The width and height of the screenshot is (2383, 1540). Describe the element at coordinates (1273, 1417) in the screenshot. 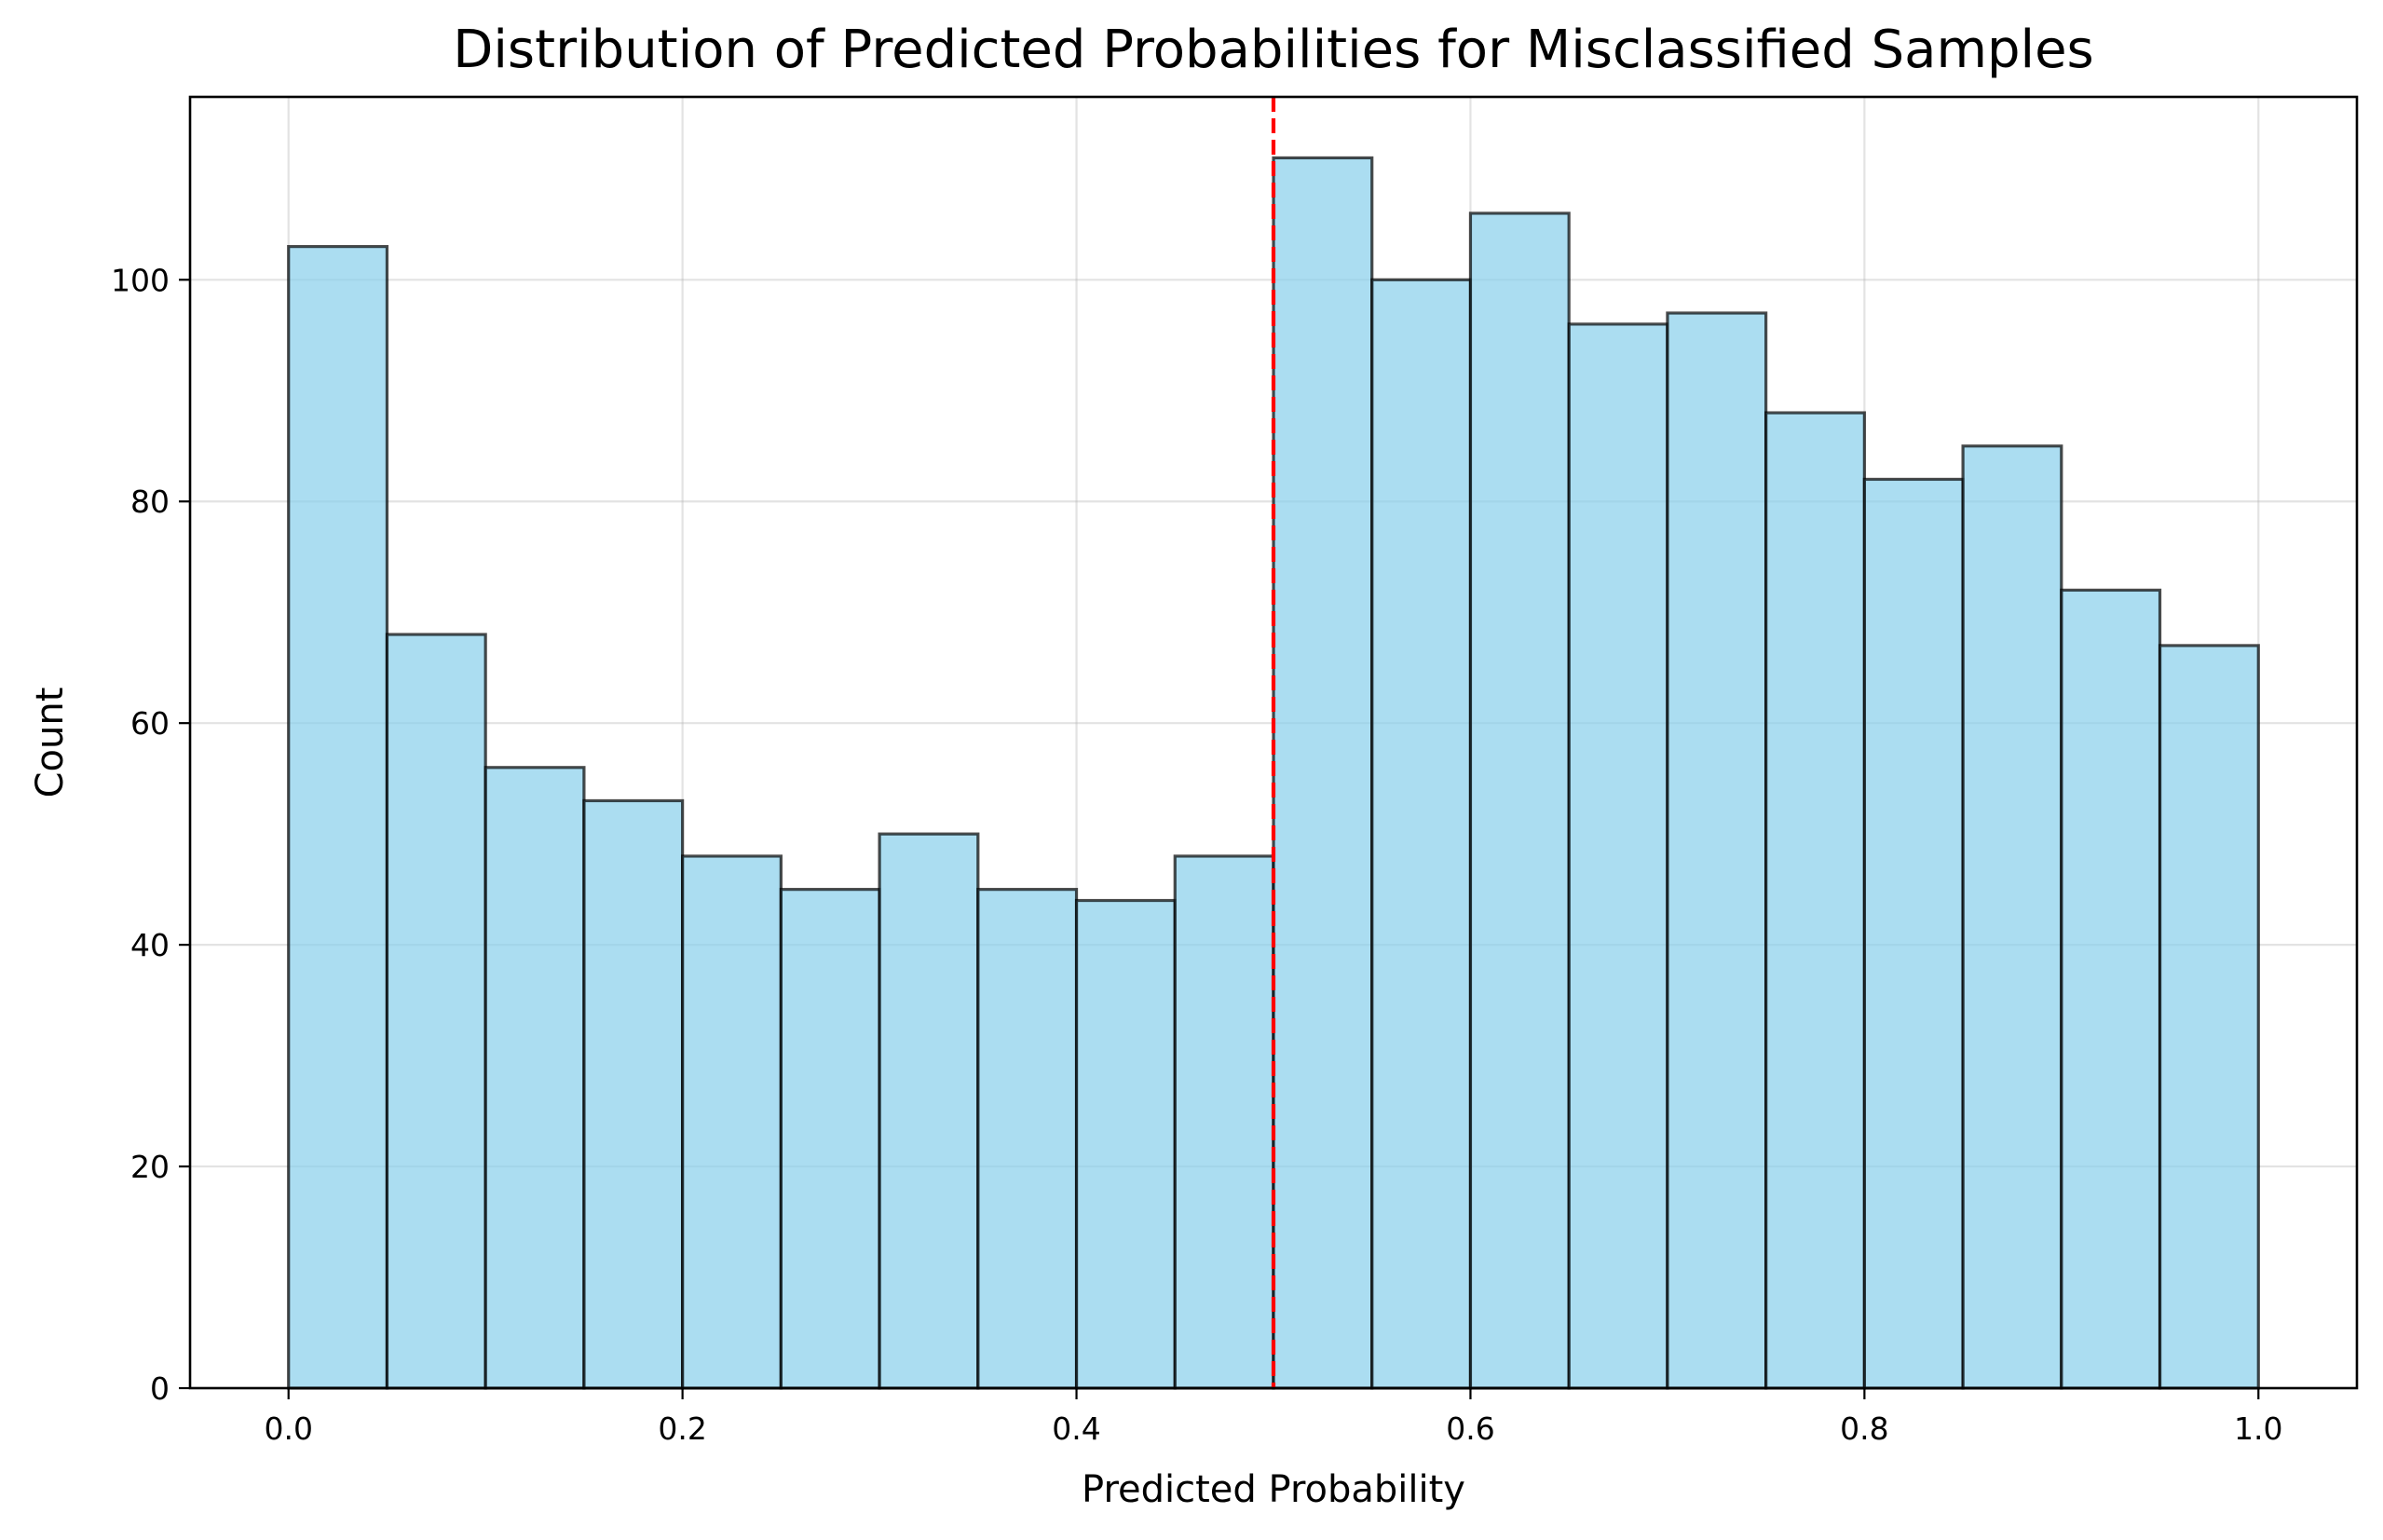

I see `x-axis-ticks: 0.0 0.2 0.4 0.6 0.8 1.0` at that location.